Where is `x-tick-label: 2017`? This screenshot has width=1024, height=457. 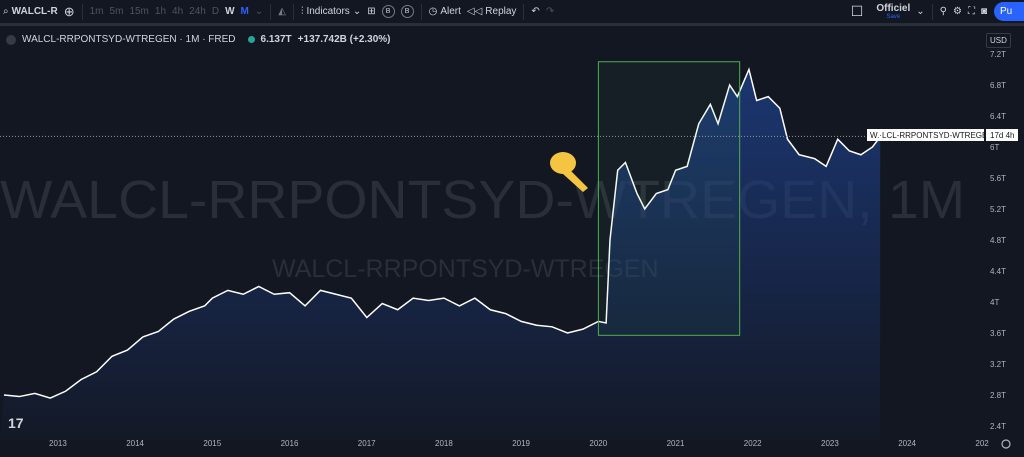
x-tick-label: 2017 is located at coordinates (367, 443).